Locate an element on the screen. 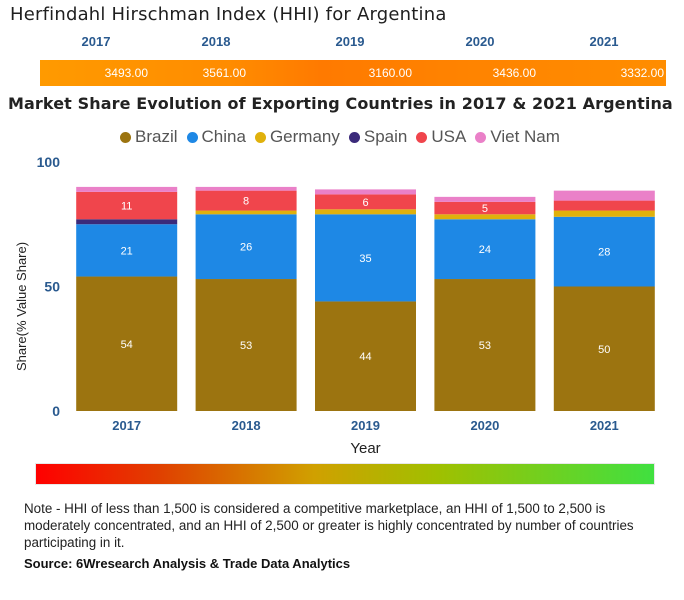  legend-item-germany: Germany is located at coordinates (297, 137).